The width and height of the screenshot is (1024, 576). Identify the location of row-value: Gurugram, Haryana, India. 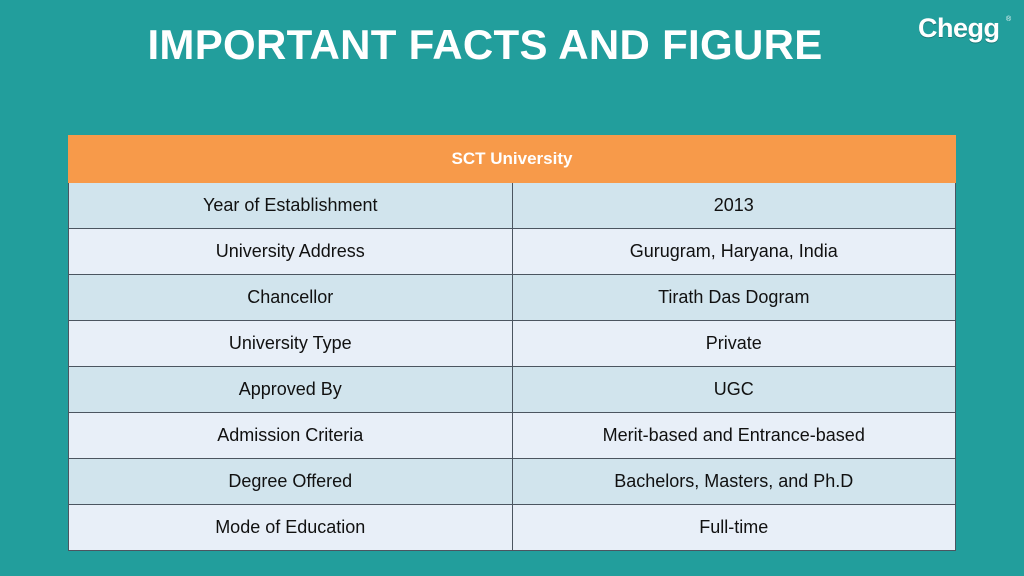
(733, 251).